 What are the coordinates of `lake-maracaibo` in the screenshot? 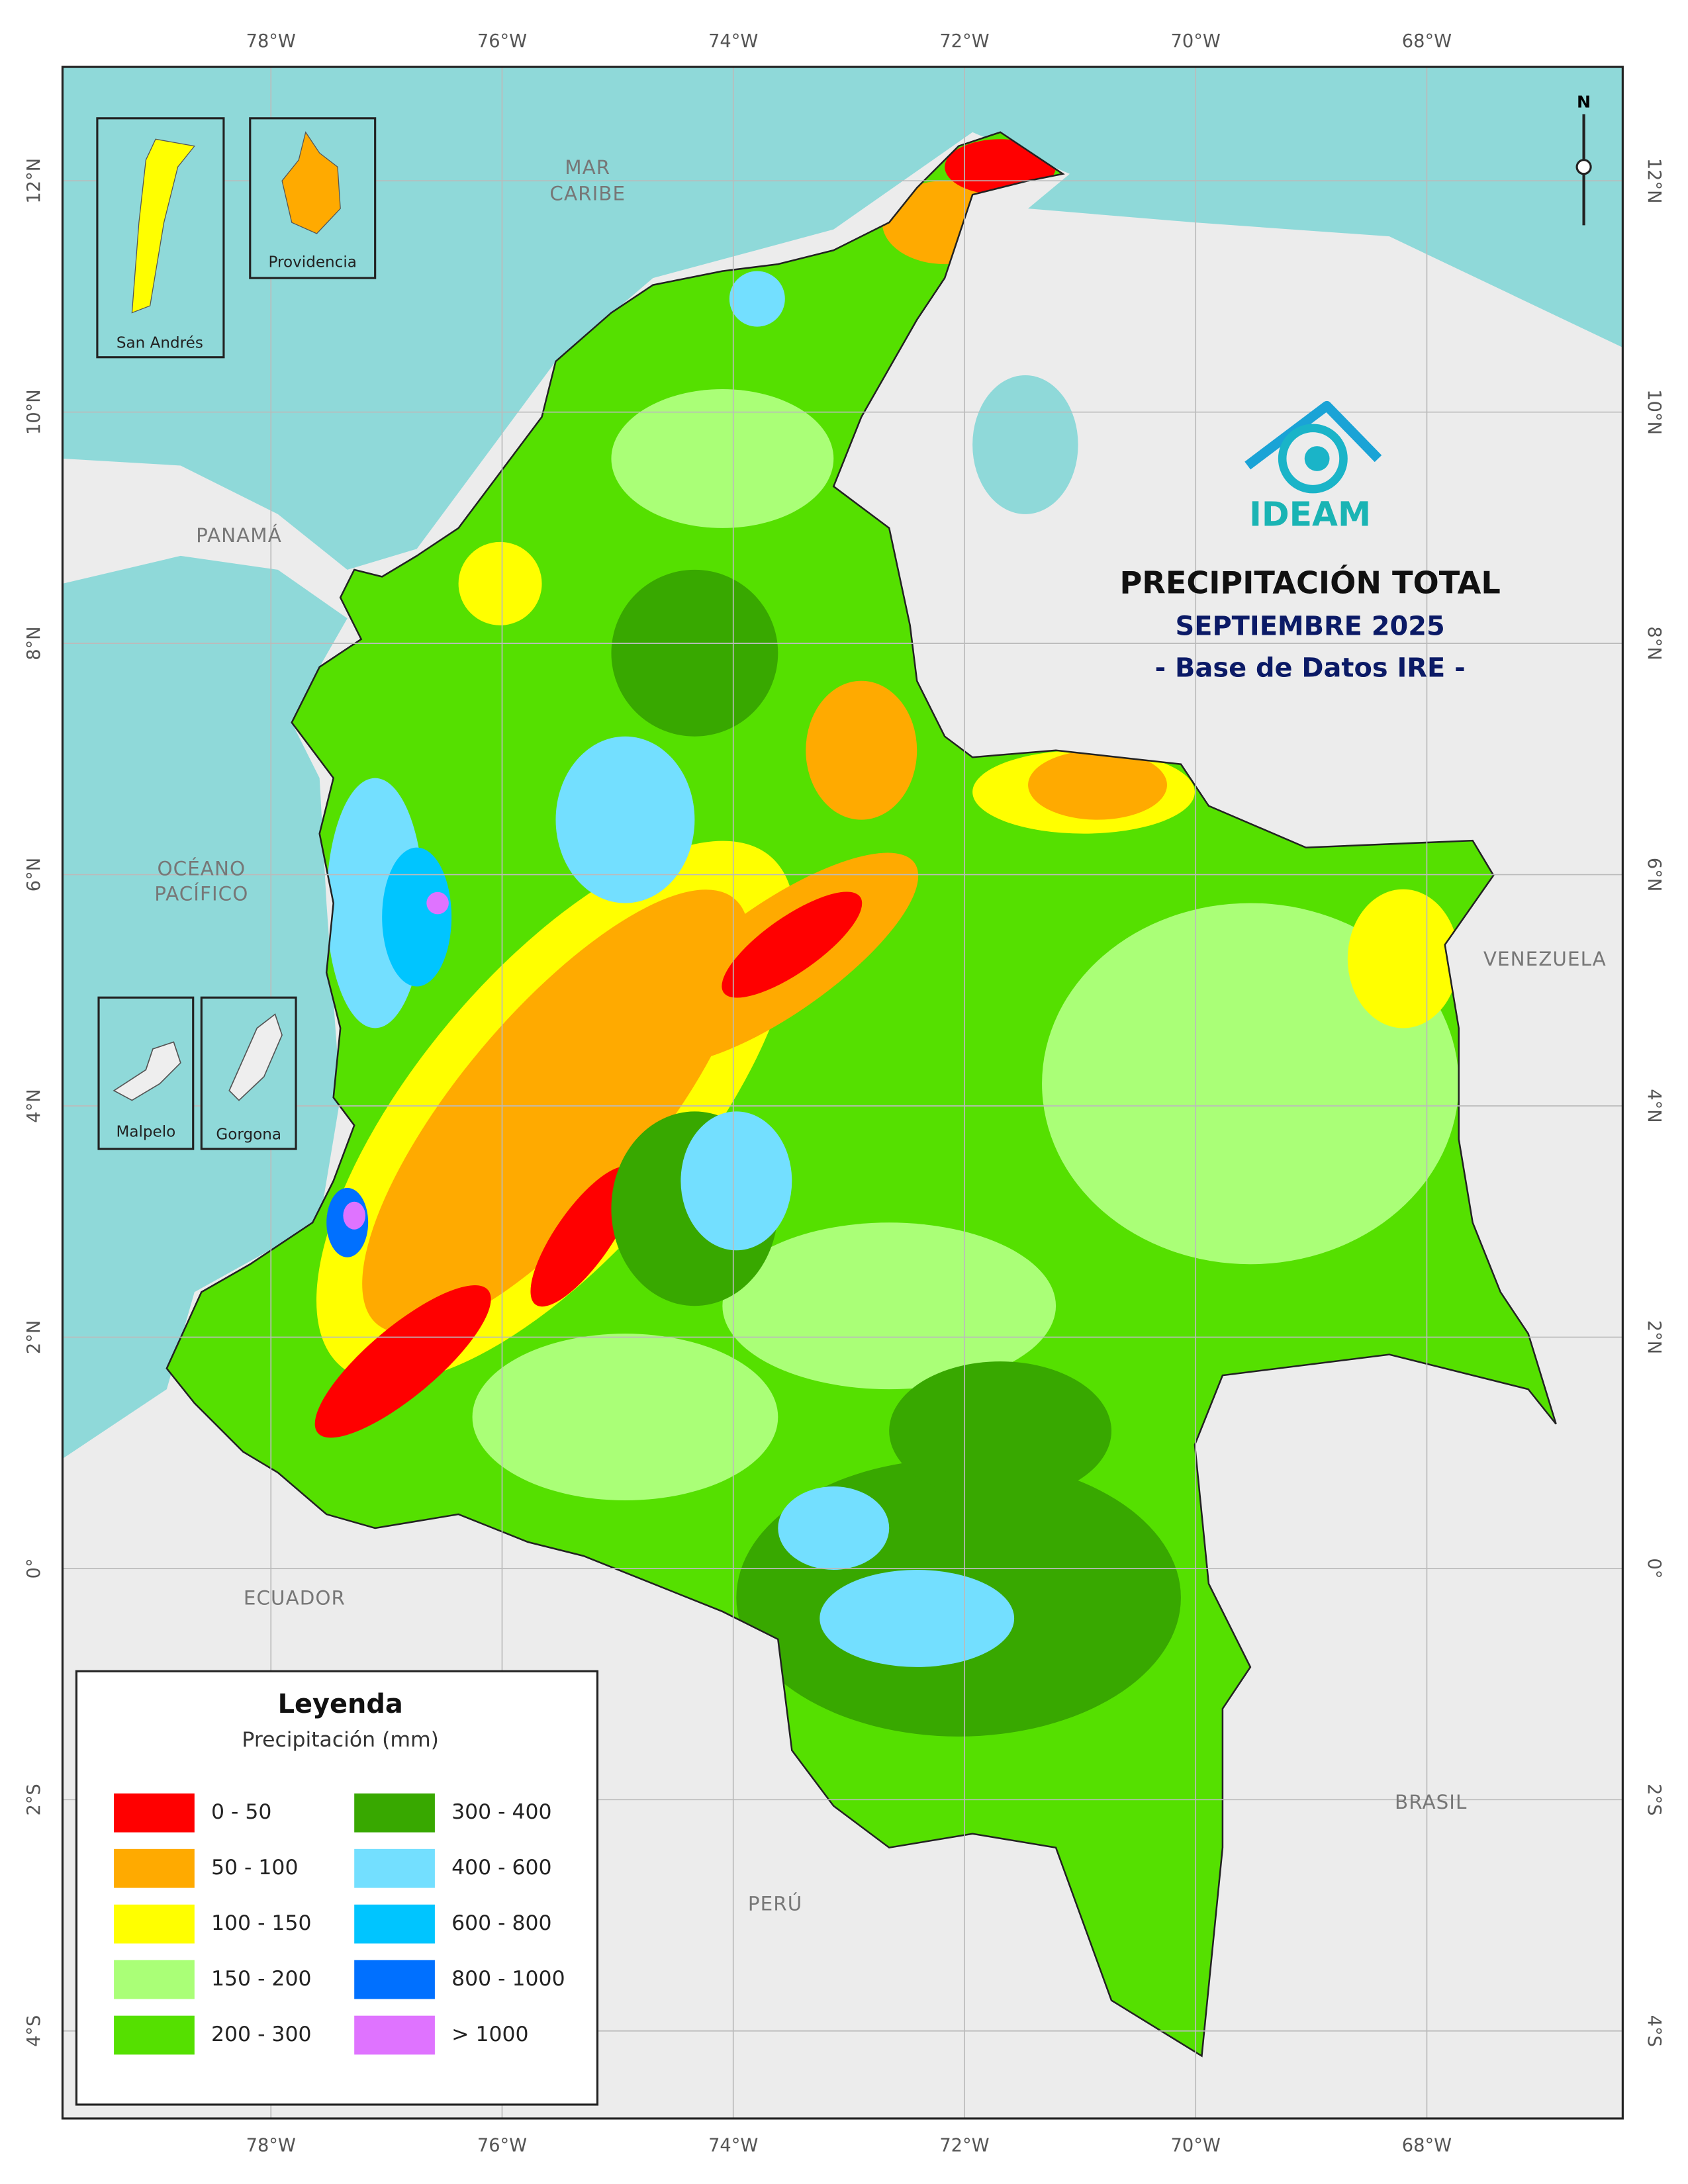 It's located at (1025, 444).